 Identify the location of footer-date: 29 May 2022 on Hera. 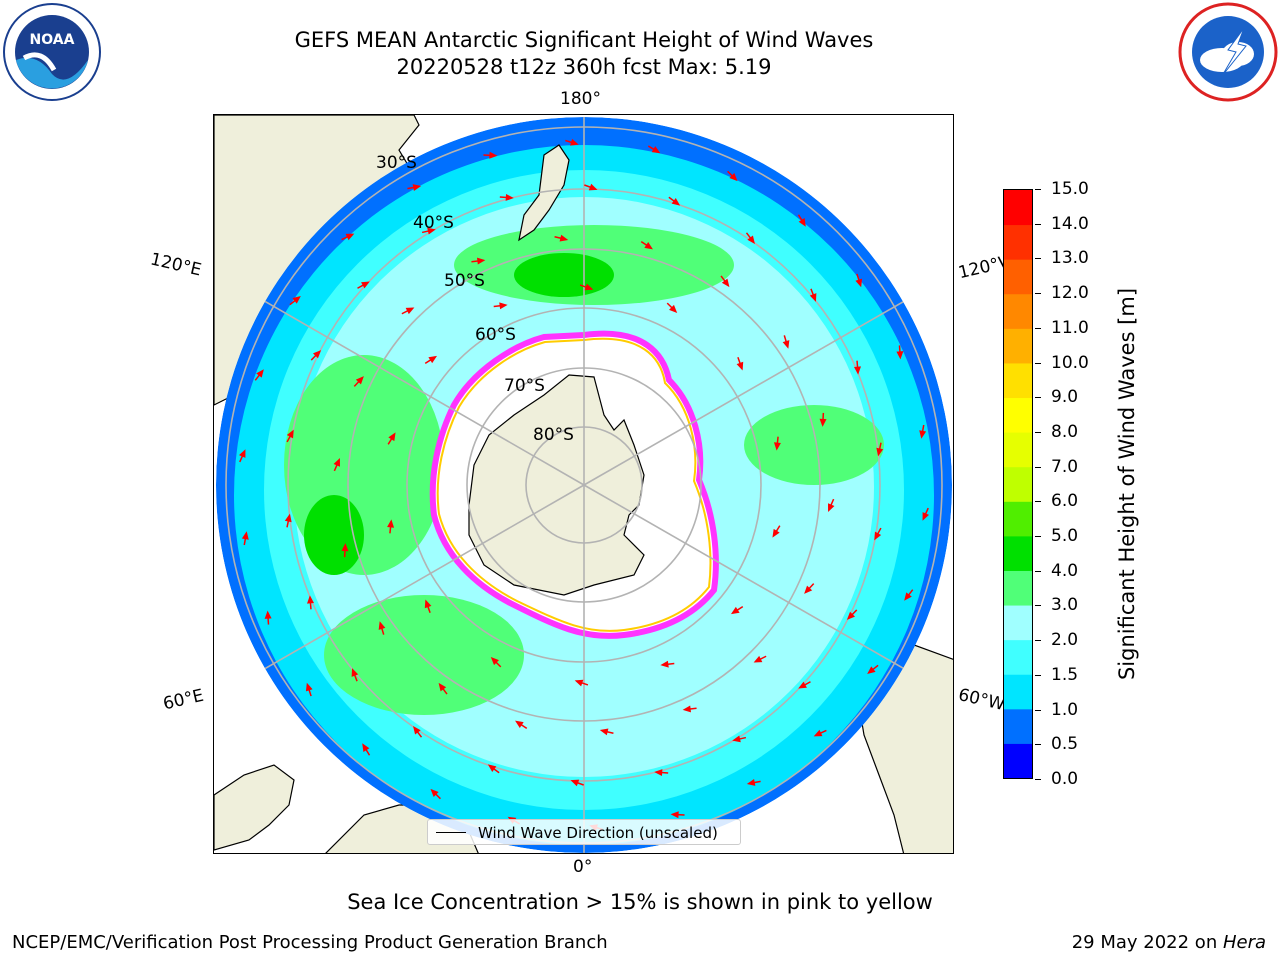
(1169, 942).